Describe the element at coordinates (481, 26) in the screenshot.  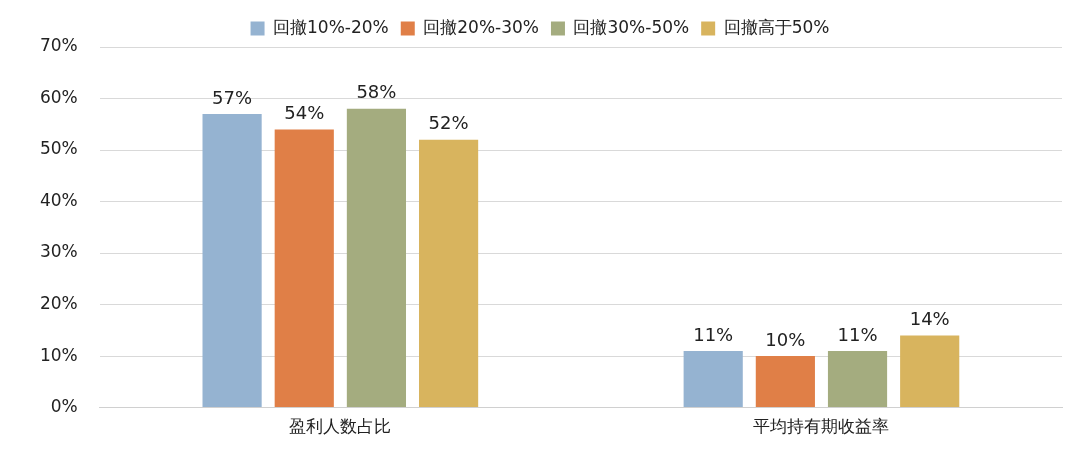
I see `legend-label: 回撤20%-30%` at that location.